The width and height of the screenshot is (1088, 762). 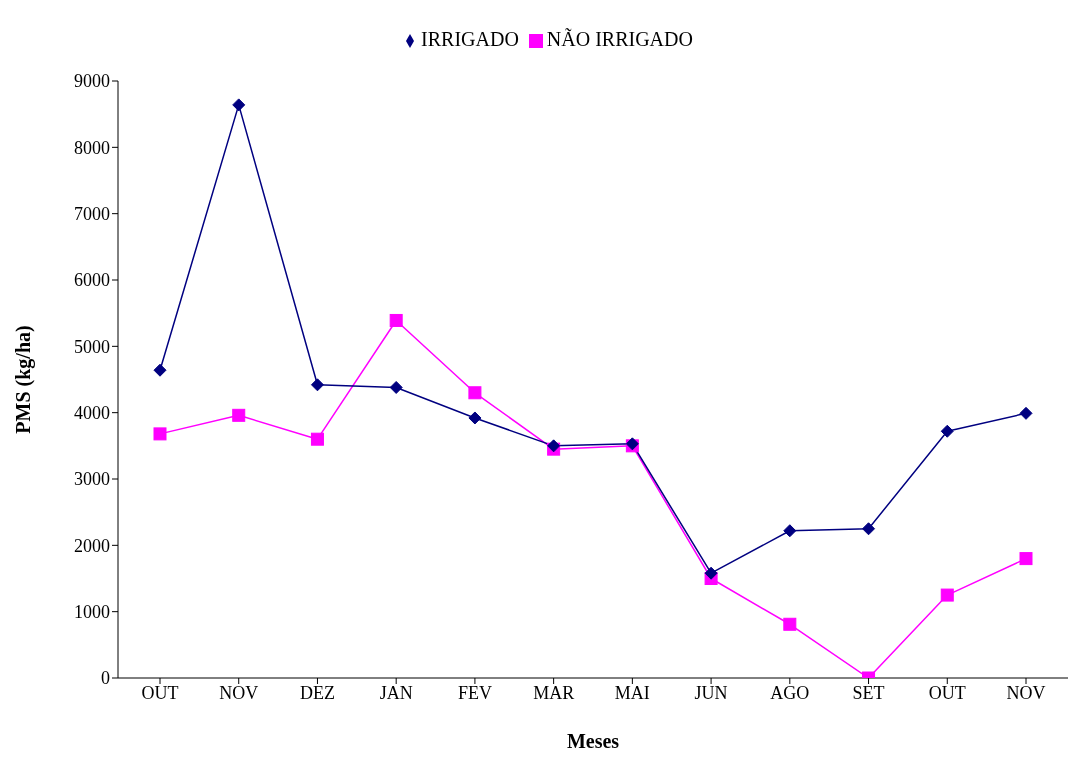 I want to click on y-axis-title: PMS (kg/ha), so click(x=24, y=379).